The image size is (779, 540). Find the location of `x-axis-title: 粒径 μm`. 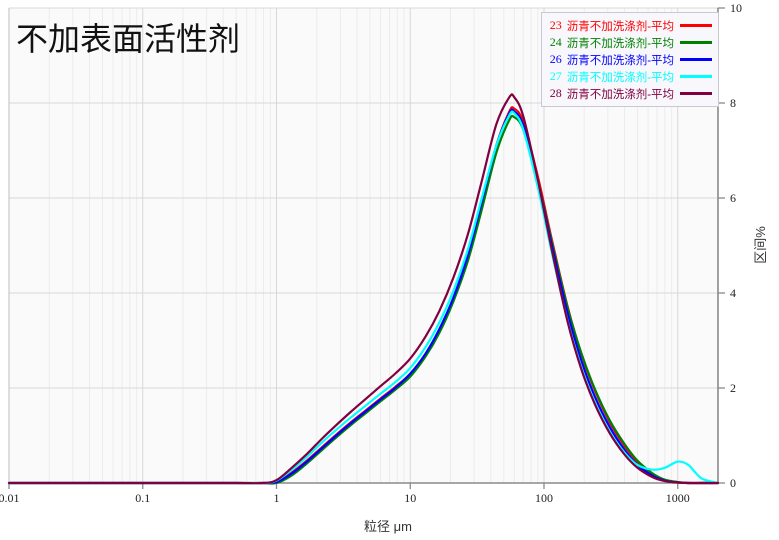

x-axis-title: 粒径 μm is located at coordinates (388, 526).